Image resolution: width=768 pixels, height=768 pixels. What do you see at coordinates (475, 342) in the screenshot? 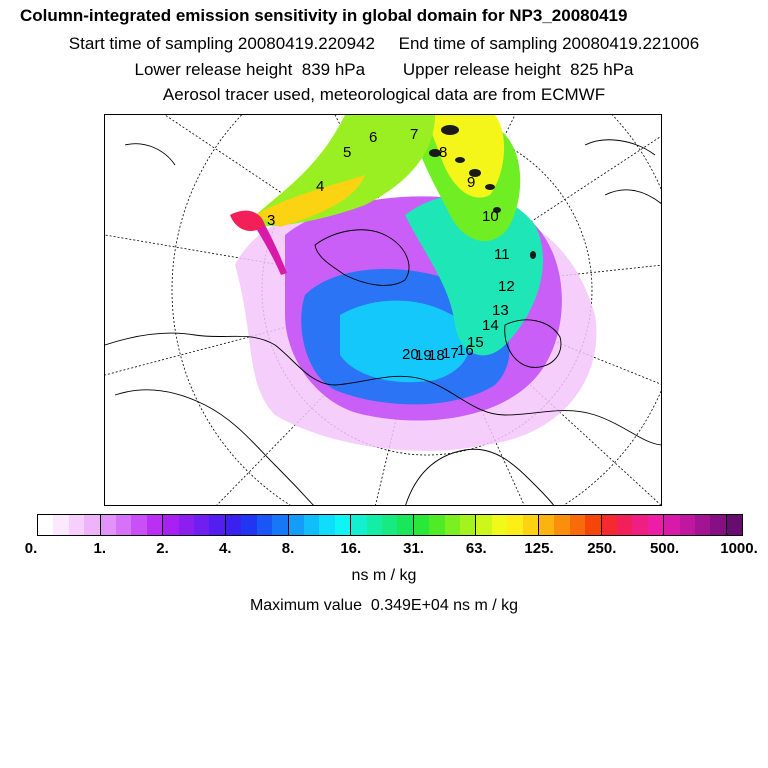
I see `day-marker: 15` at bounding box center [475, 342].